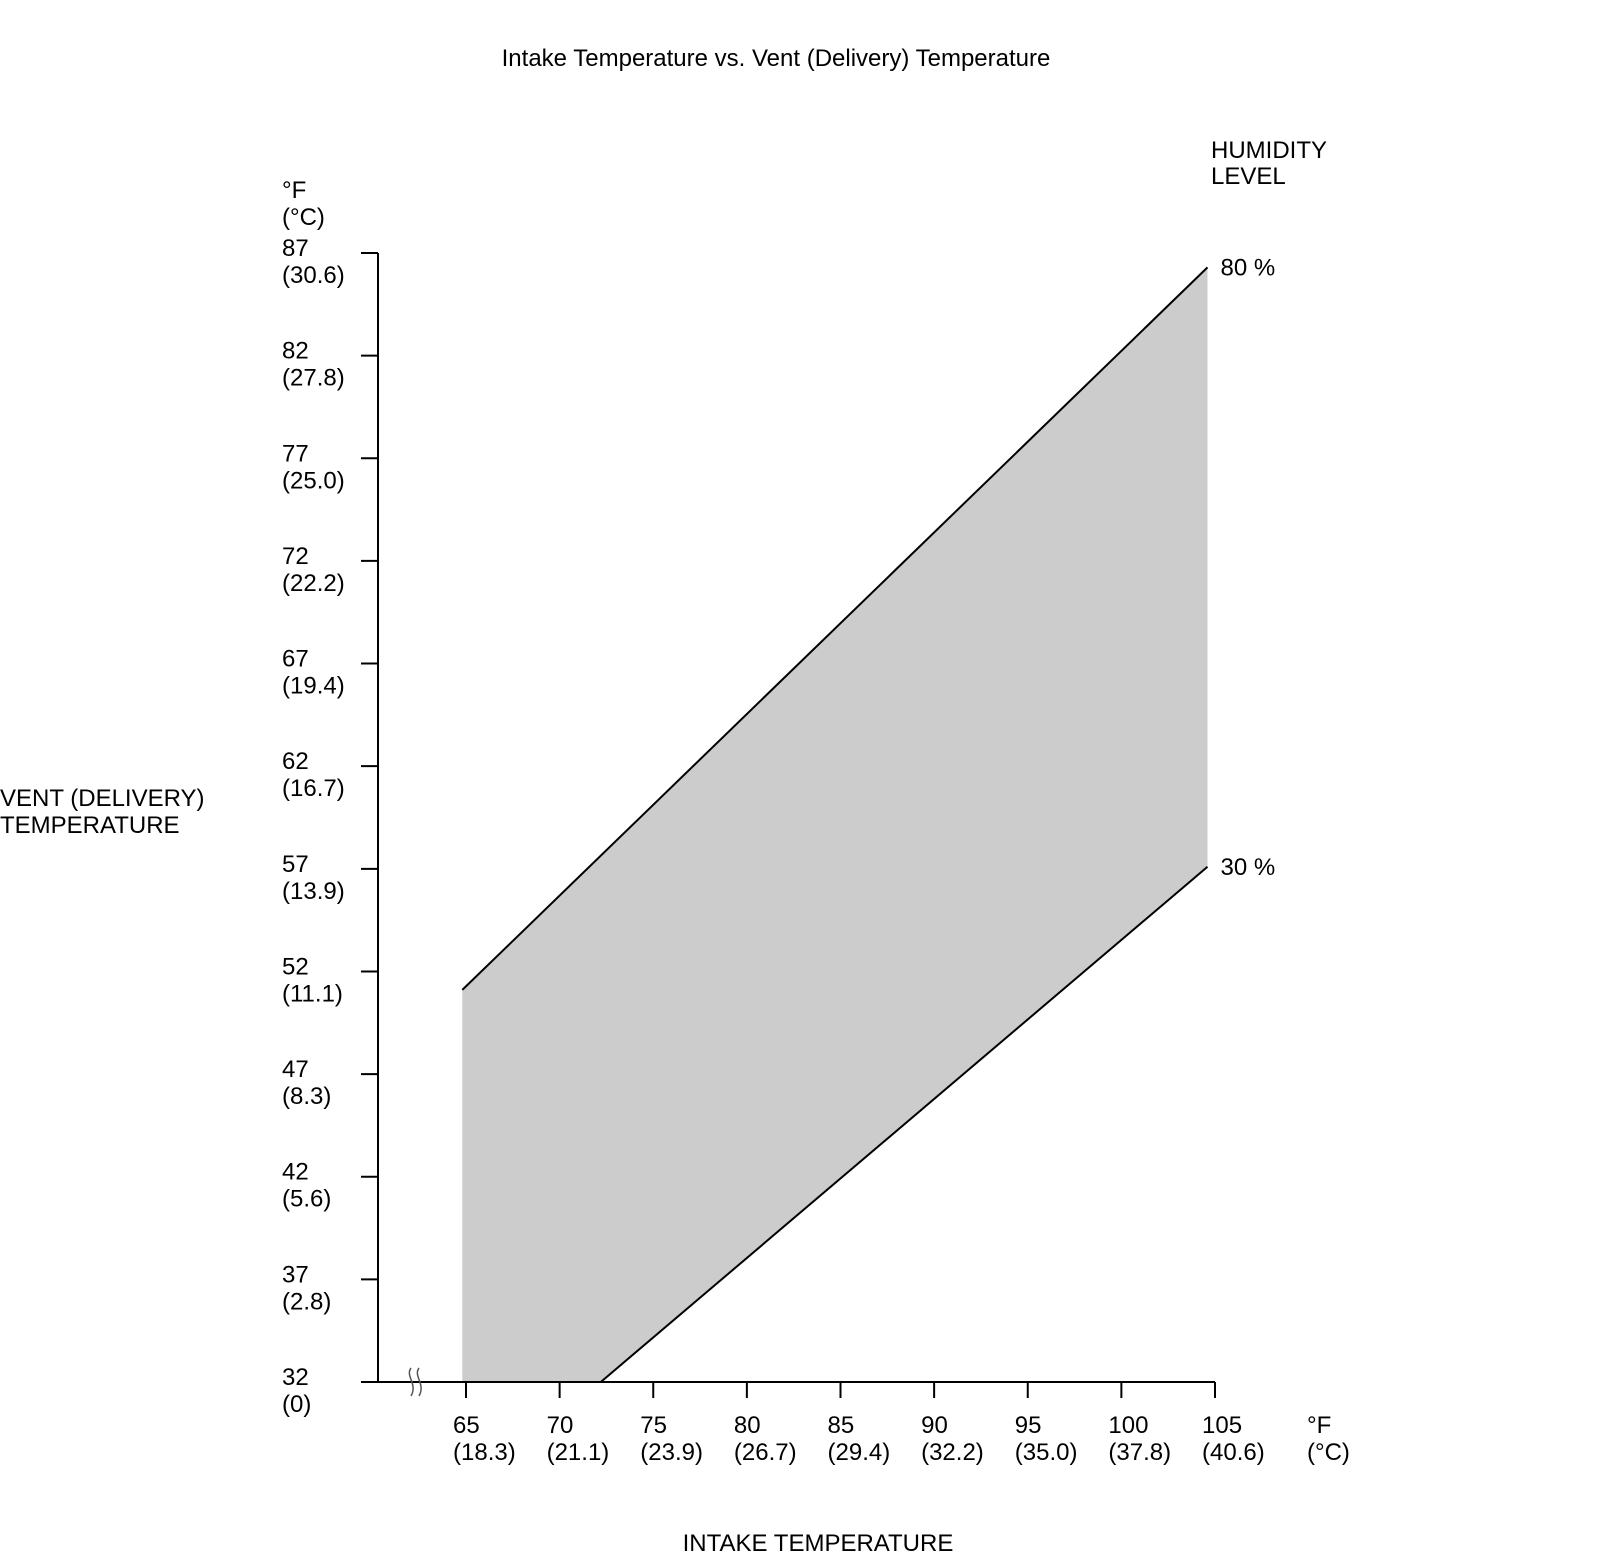  What do you see at coordinates (1222, 1425) in the screenshot?
I see `x-tick-label-f: 105` at bounding box center [1222, 1425].